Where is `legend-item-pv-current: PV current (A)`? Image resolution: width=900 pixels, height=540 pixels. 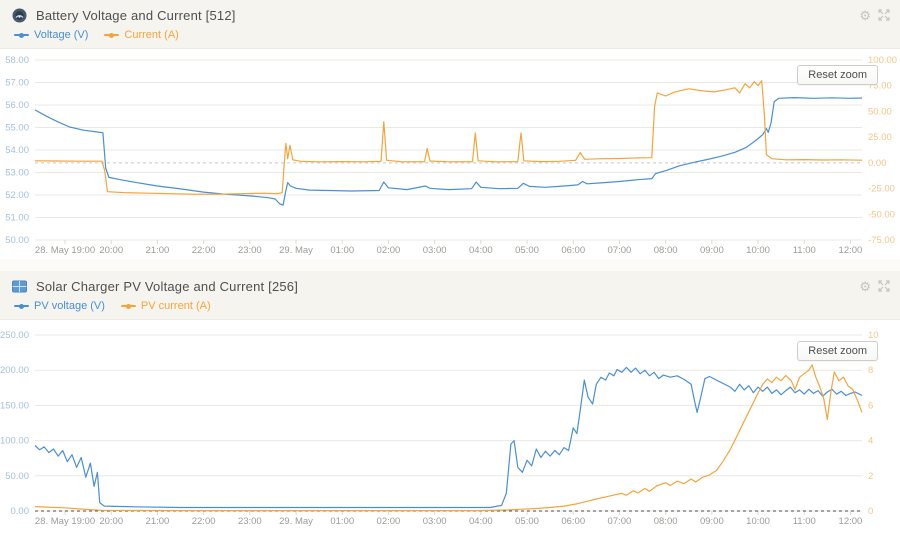 legend-item-pv-current: PV current (A) is located at coordinates (165, 306).